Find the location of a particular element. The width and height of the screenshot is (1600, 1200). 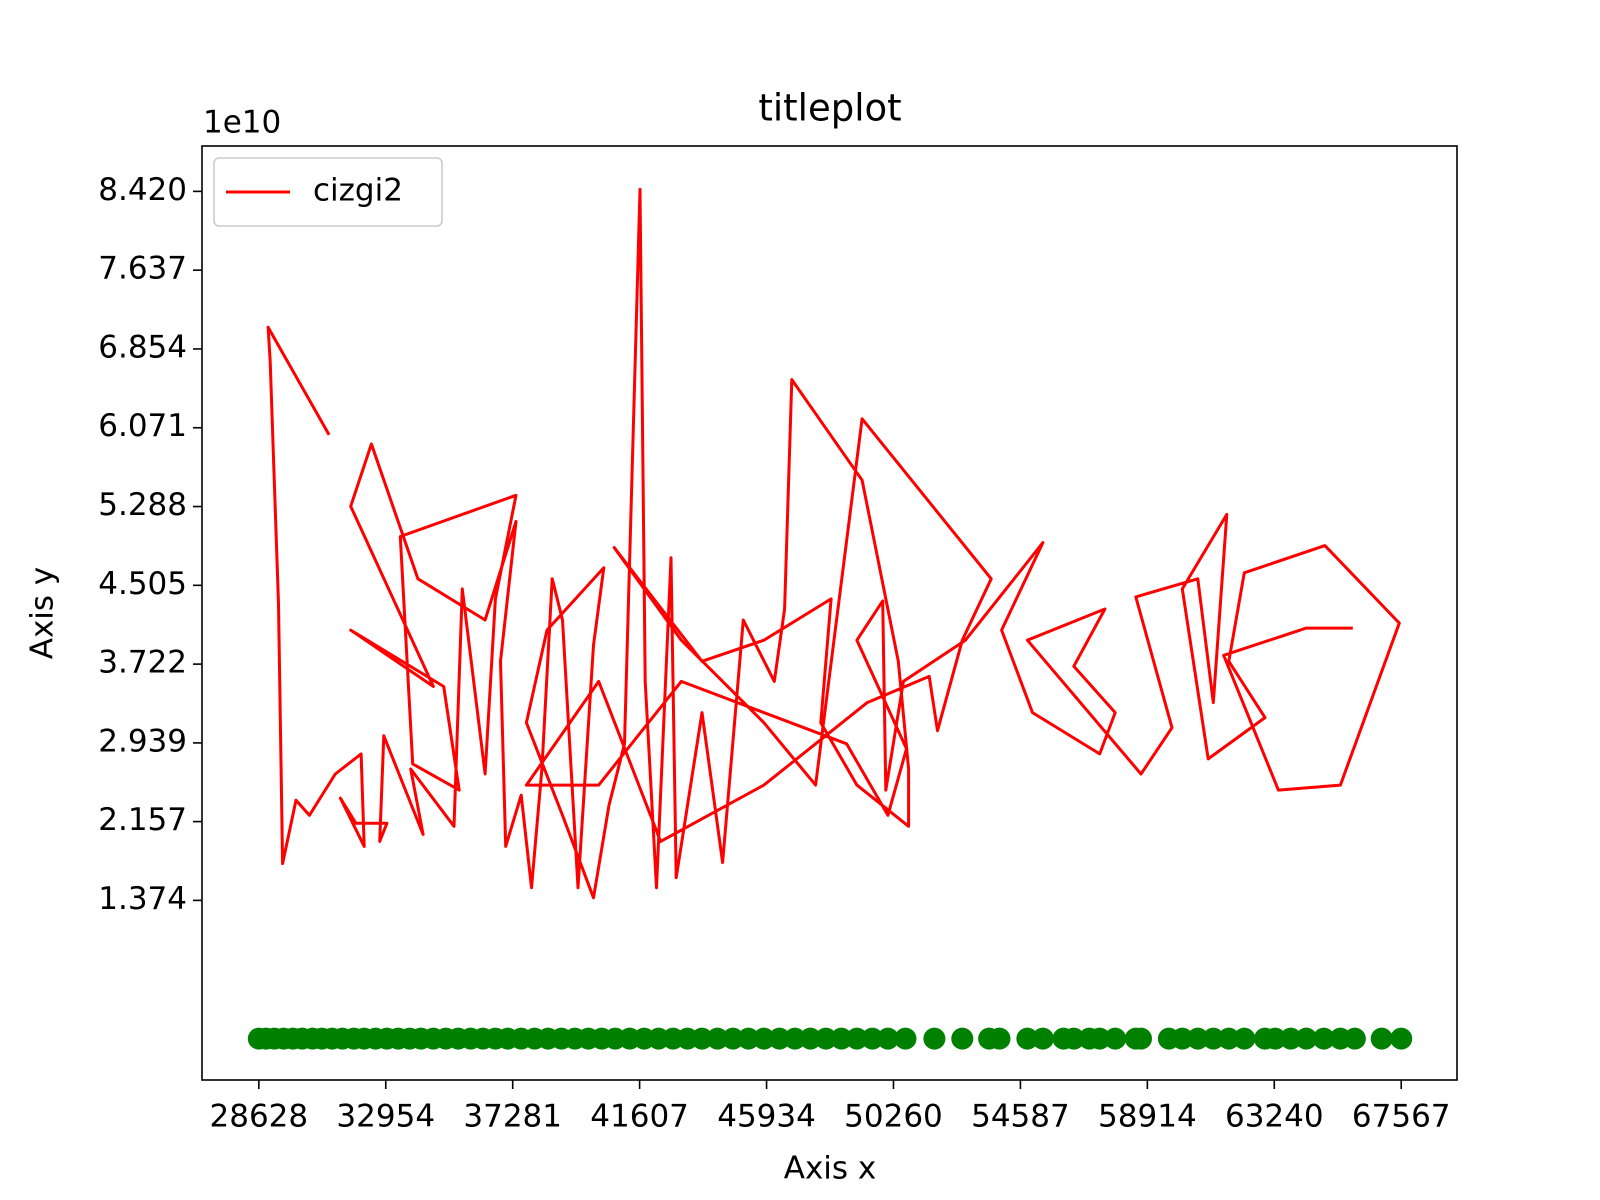

y-axis-label: Axis y is located at coordinates (43, 613).